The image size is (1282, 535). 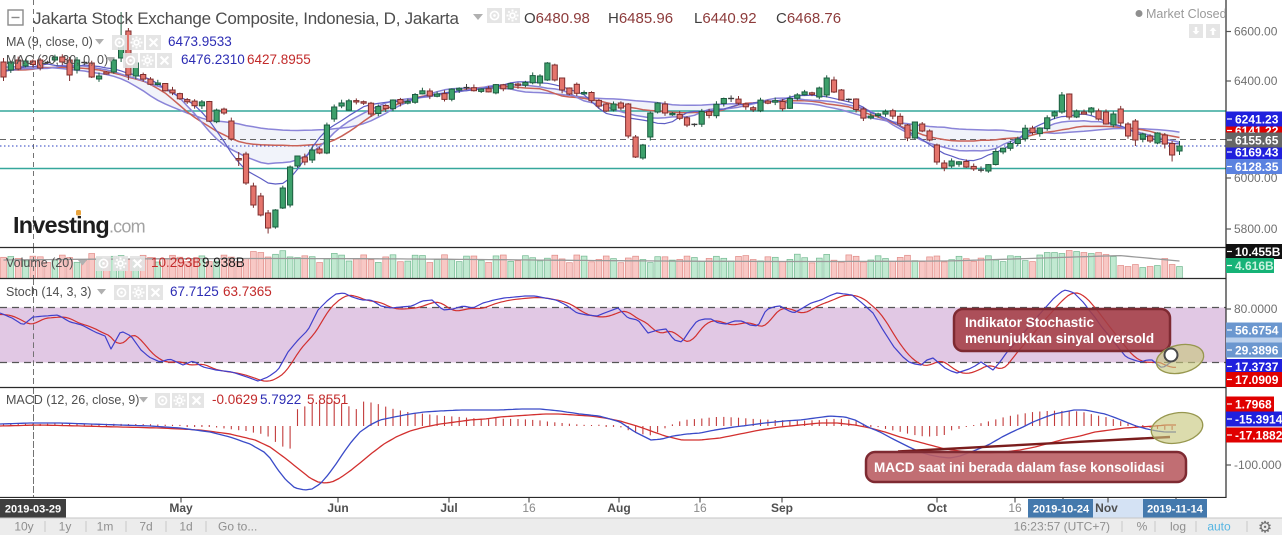 I want to click on svg-text: 5800.00, so click(x=1256, y=229).